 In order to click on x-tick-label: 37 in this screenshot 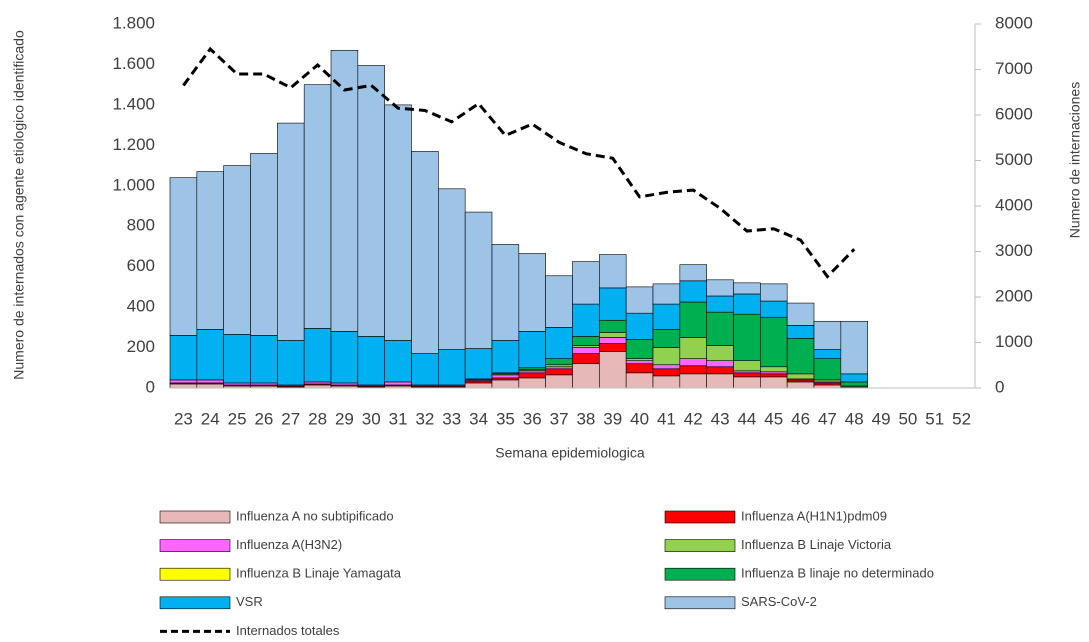, I will do `click(559, 418)`.